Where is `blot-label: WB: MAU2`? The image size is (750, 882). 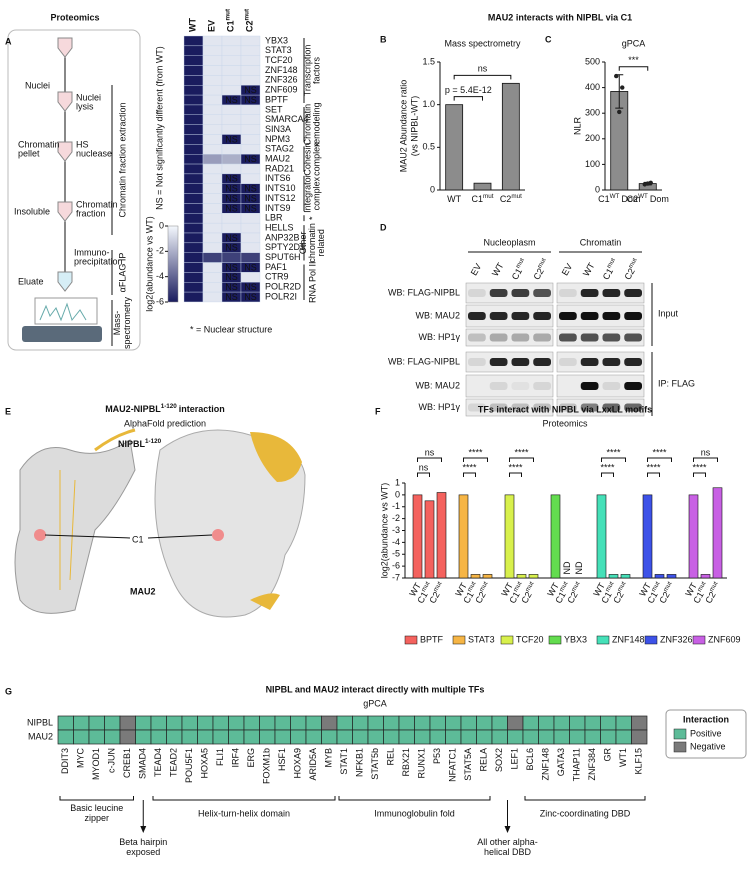 blot-label: WB: MAU2 is located at coordinates (437, 315).